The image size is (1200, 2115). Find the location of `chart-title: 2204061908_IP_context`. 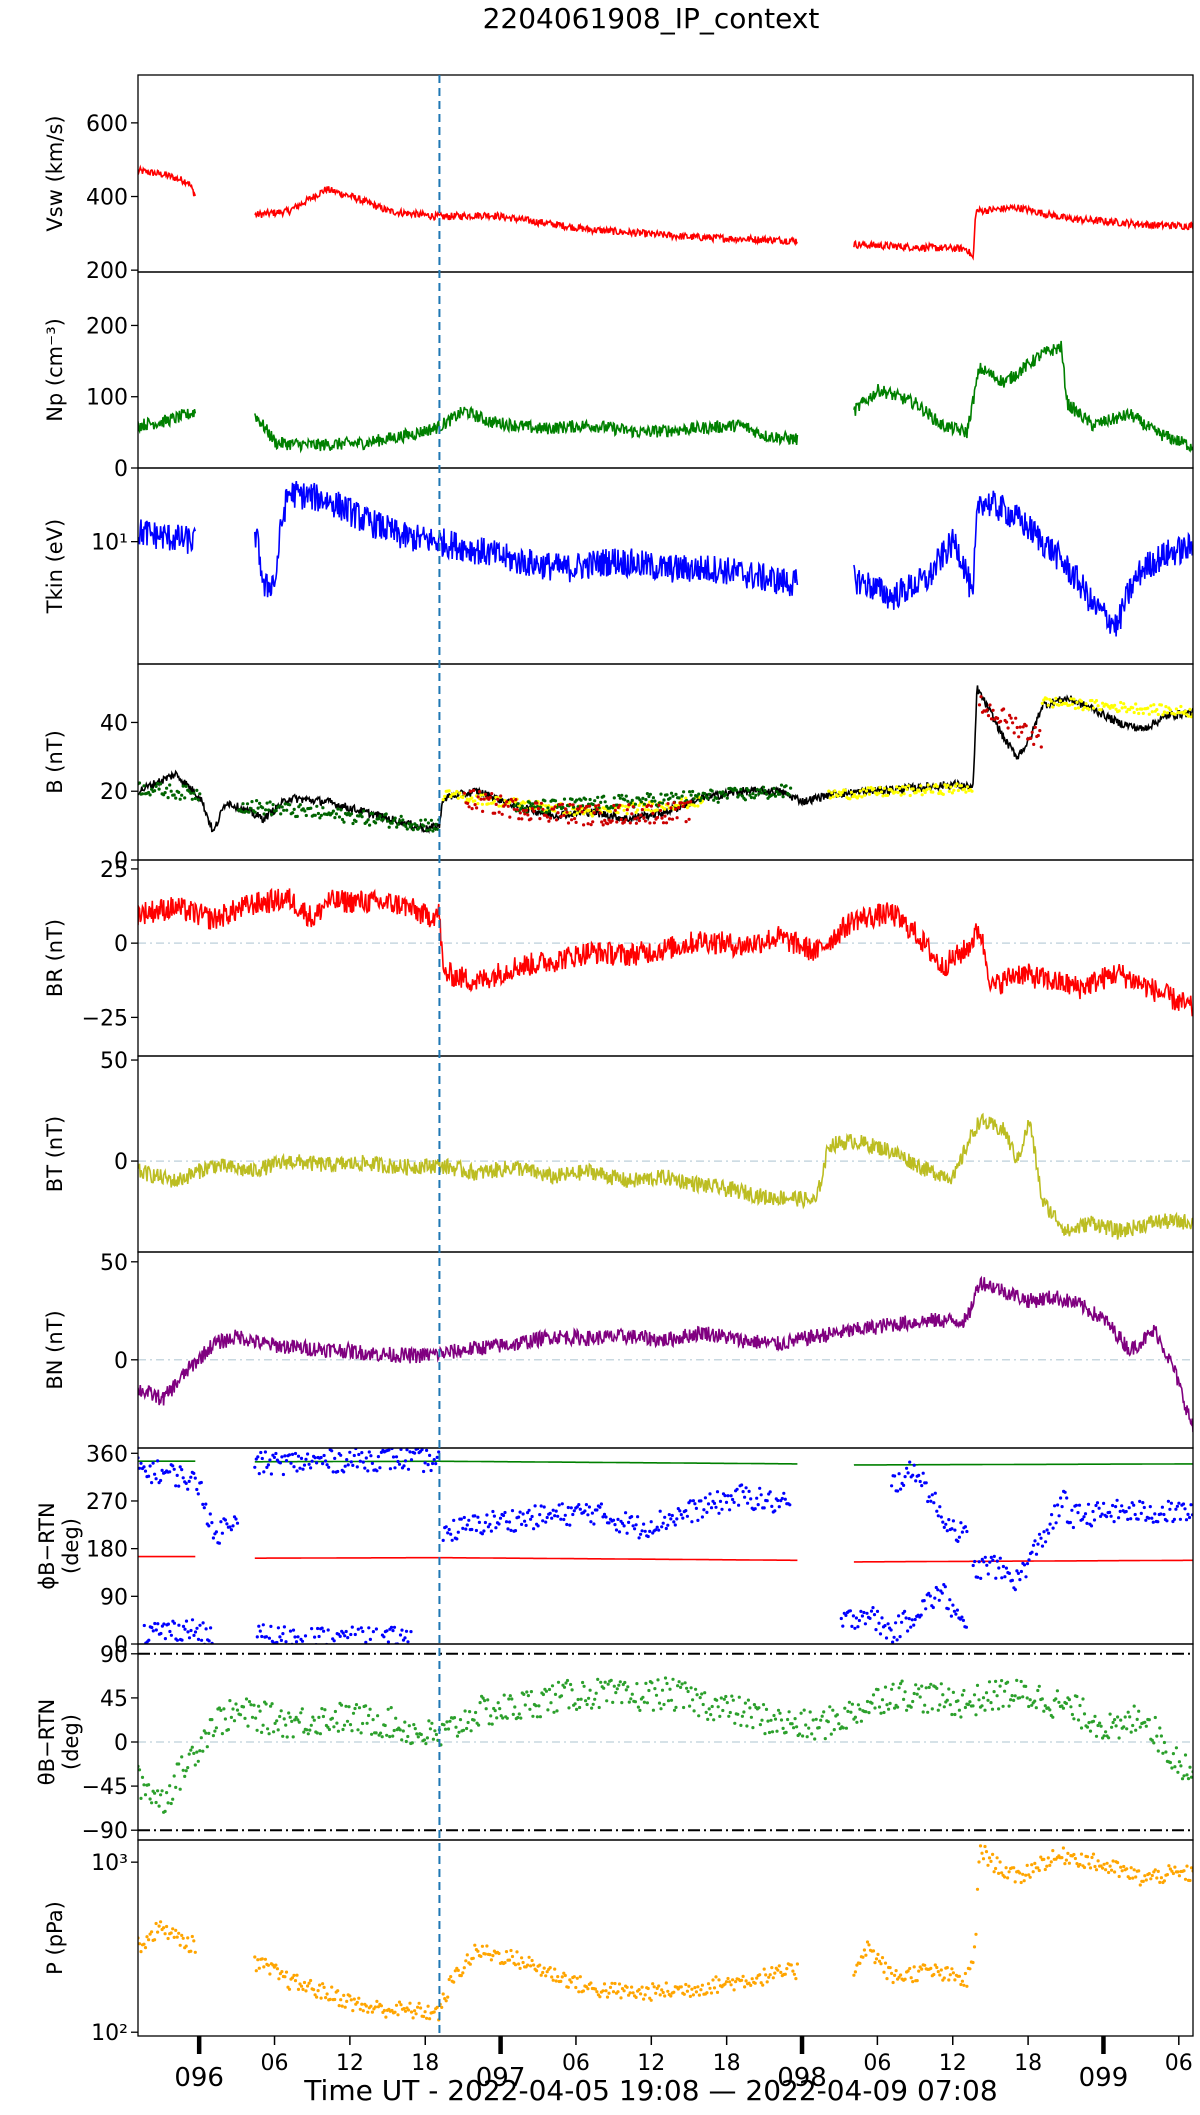

chart-title: 2204061908_IP_context is located at coordinates (651, 18).